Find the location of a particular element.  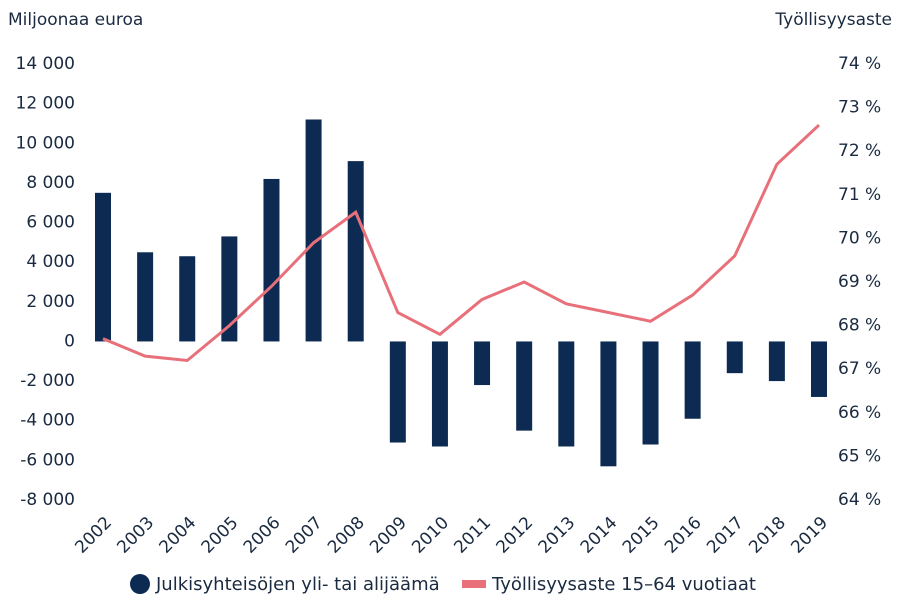

y-tick-label: 10 000 is located at coordinates (45, 143).